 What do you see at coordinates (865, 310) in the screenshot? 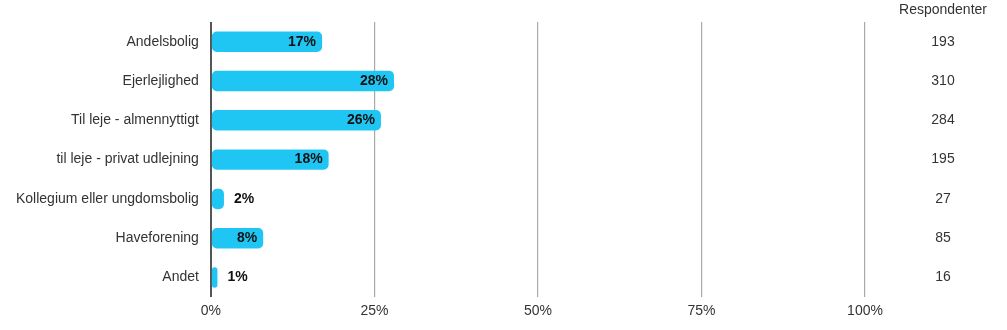
I see `x-tick-label: 100%` at bounding box center [865, 310].